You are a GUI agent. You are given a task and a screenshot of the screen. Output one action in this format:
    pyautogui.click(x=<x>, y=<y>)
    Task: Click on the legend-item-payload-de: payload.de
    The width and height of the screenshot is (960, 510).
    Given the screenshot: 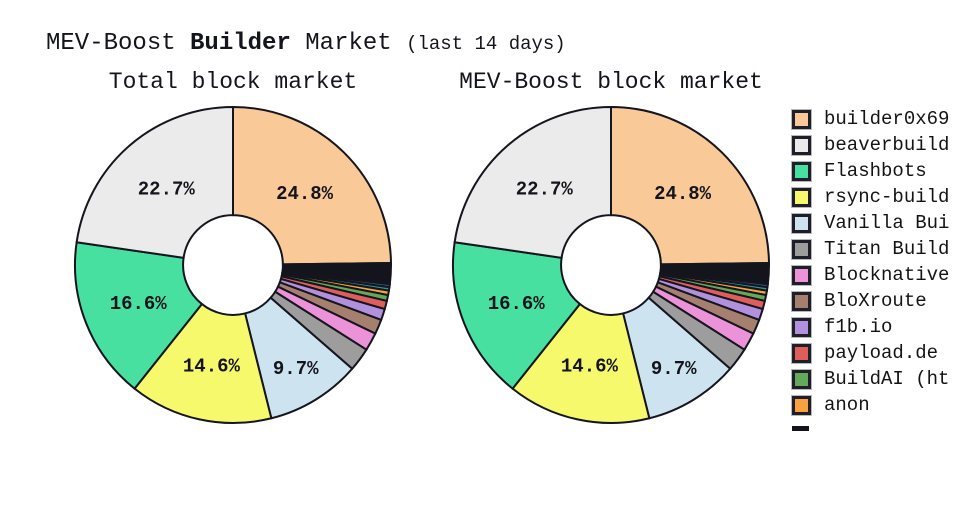 What is the action you would take?
    pyautogui.click(x=870, y=353)
    